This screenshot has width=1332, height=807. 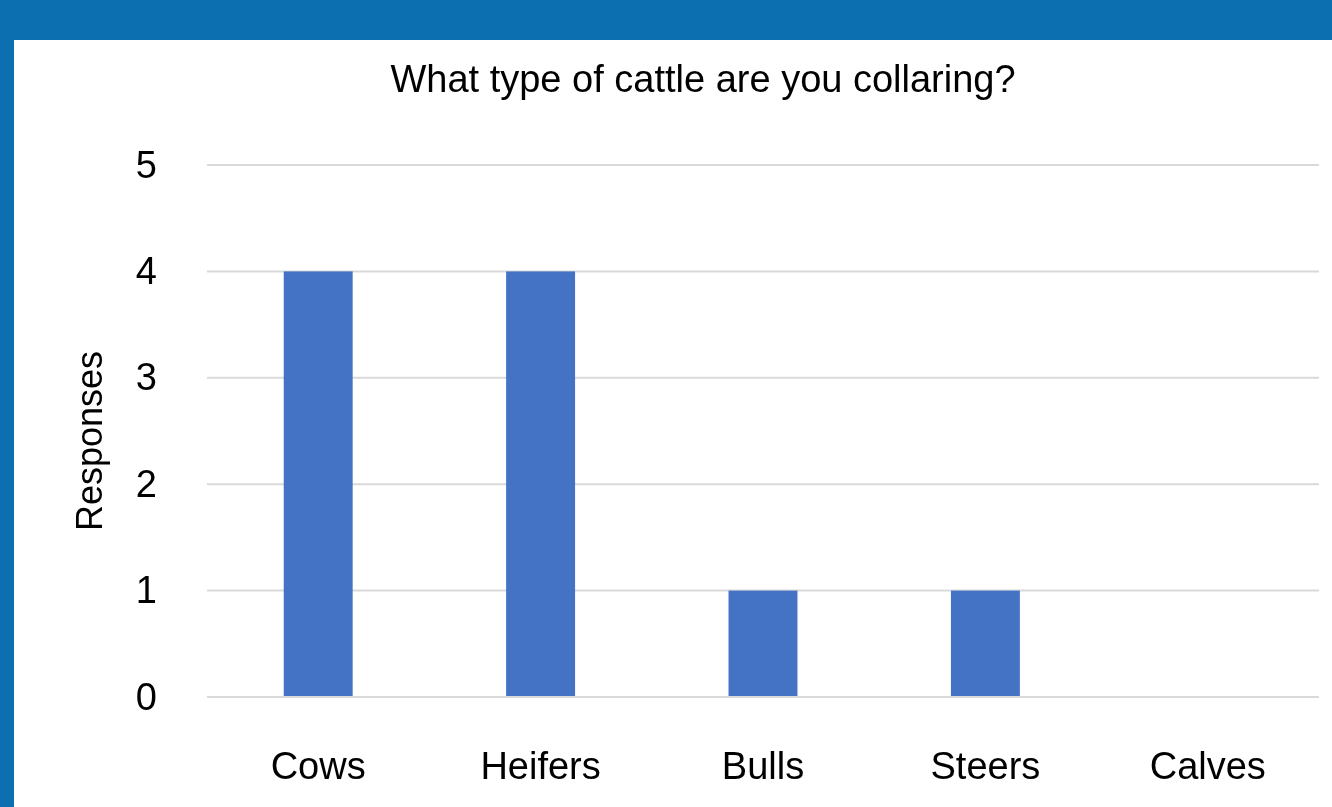 What do you see at coordinates (89, 441) in the screenshot?
I see `y-axis-title: Responses` at bounding box center [89, 441].